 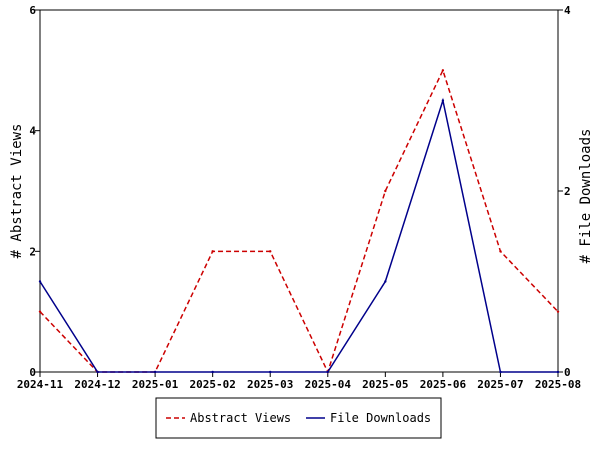 I want to click on legend-label-file-downloads: File Downloads, so click(x=380, y=418).